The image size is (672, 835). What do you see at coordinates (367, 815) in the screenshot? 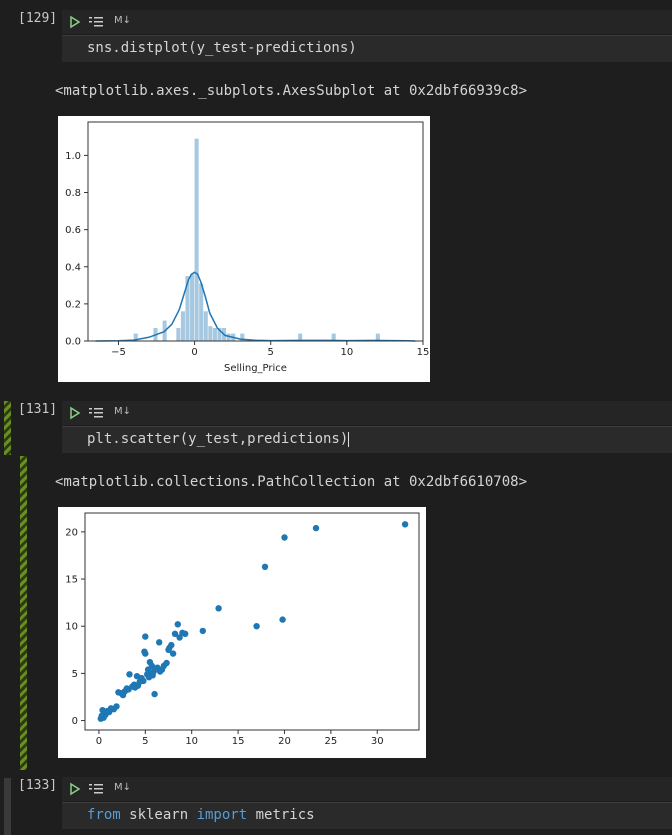
I see `code-editor: from sklearn import metrics` at bounding box center [367, 815].